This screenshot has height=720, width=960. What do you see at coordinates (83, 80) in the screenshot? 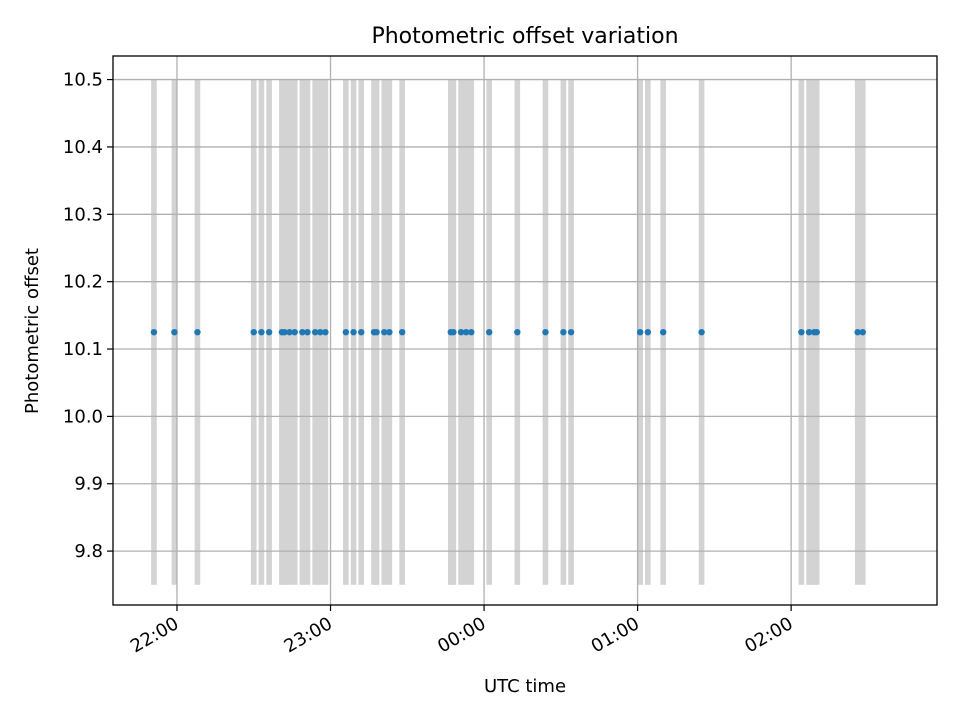
I see `y-tick-label: 10.5` at bounding box center [83, 80].